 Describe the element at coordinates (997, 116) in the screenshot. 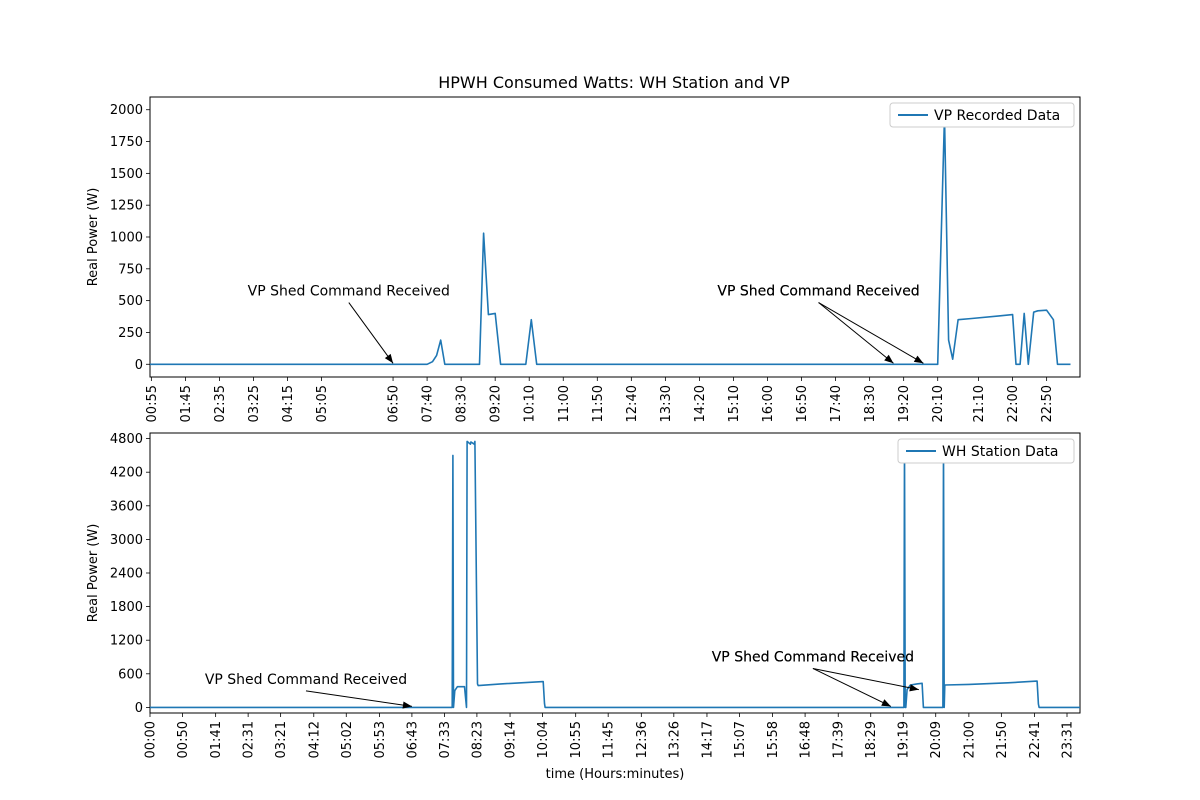

I see `chart-0-legend-label: VP Recorded Data` at that location.